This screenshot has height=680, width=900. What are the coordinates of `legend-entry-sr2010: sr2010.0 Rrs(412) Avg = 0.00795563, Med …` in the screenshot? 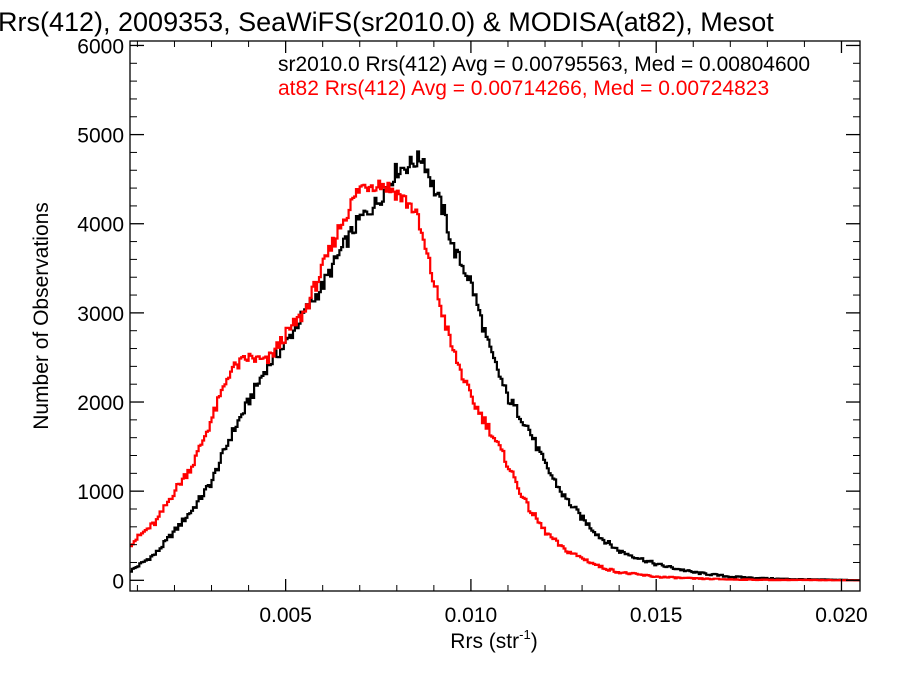 It's located at (544, 64).